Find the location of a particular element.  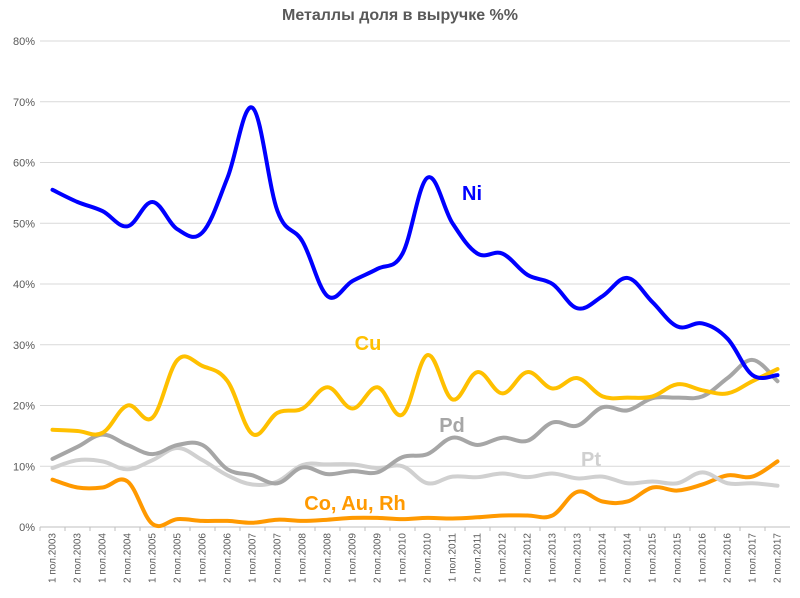

x-tick-label: 2 пол.2005 is located at coordinates (178, 558).